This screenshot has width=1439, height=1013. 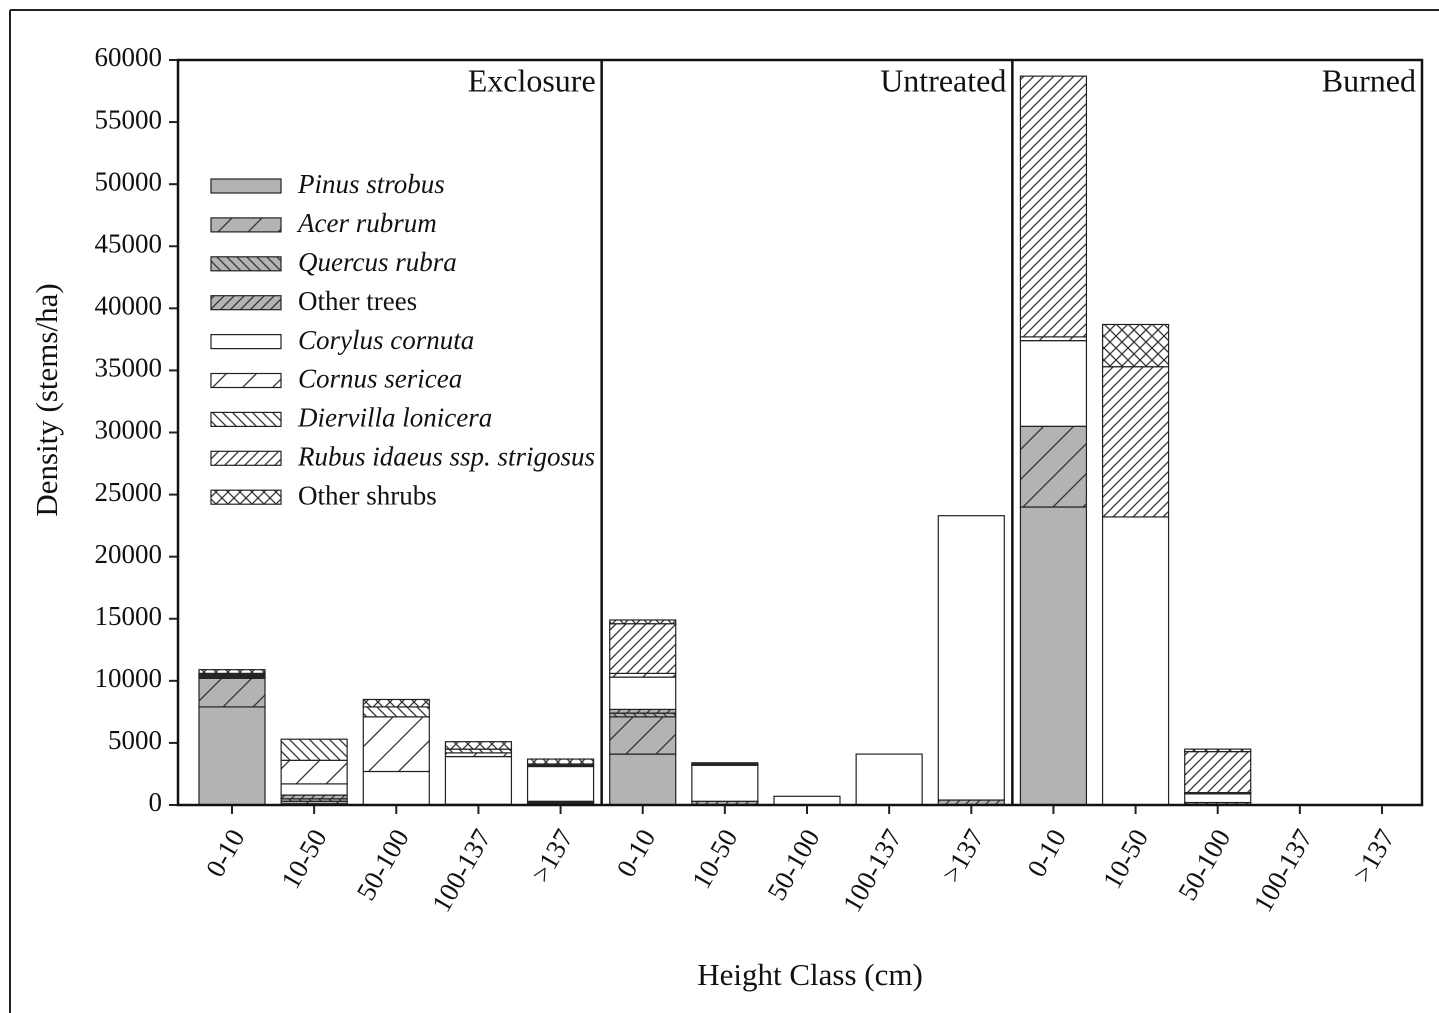 I want to click on legend-label: Pinus strobus, so click(x=371, y=184).